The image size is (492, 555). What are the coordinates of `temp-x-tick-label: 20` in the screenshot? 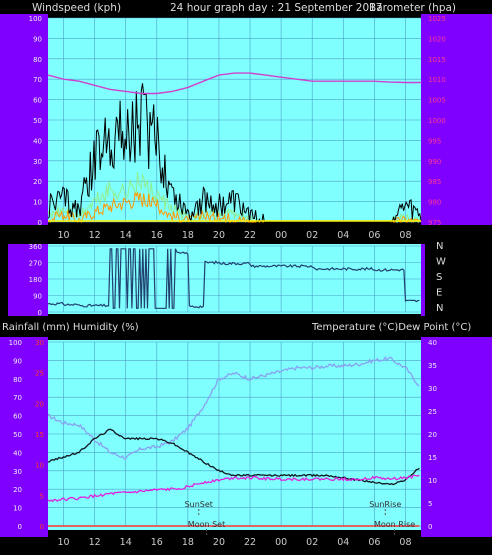 It's located at (219, 542).